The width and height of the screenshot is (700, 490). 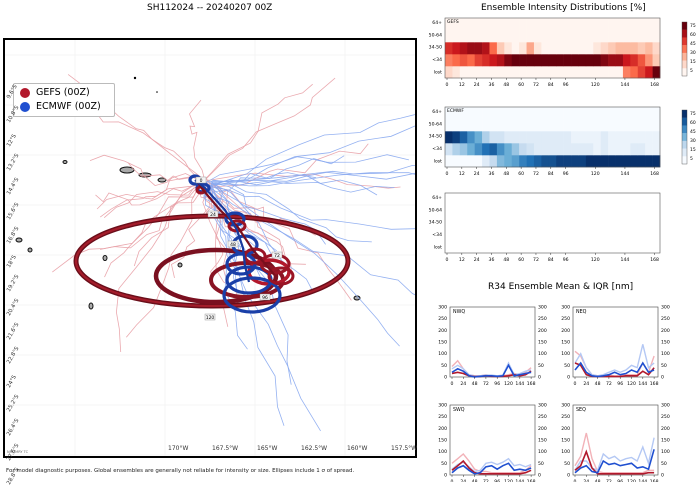 I want to click on r34-x-tick-label: 72, so click(x=486, y=384).